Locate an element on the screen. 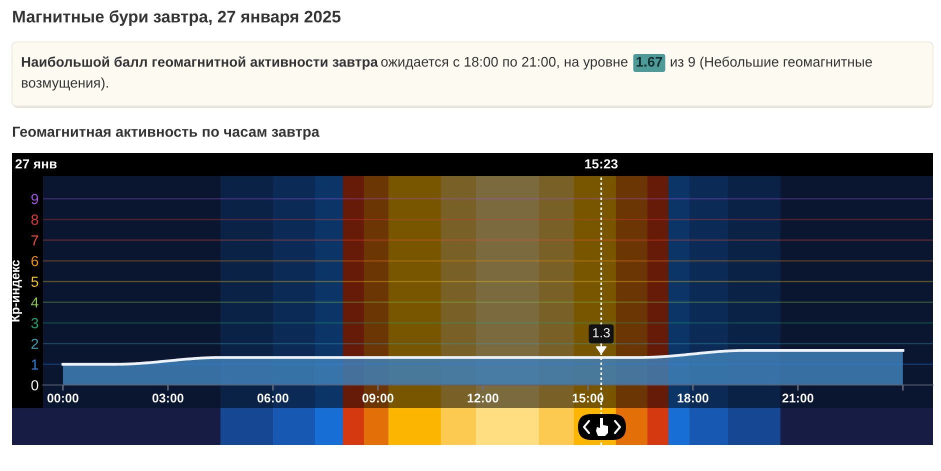 The width and height of the screenshot is (941, 471). x-tick-label: 15:00 is located at coordinates (588, 398).